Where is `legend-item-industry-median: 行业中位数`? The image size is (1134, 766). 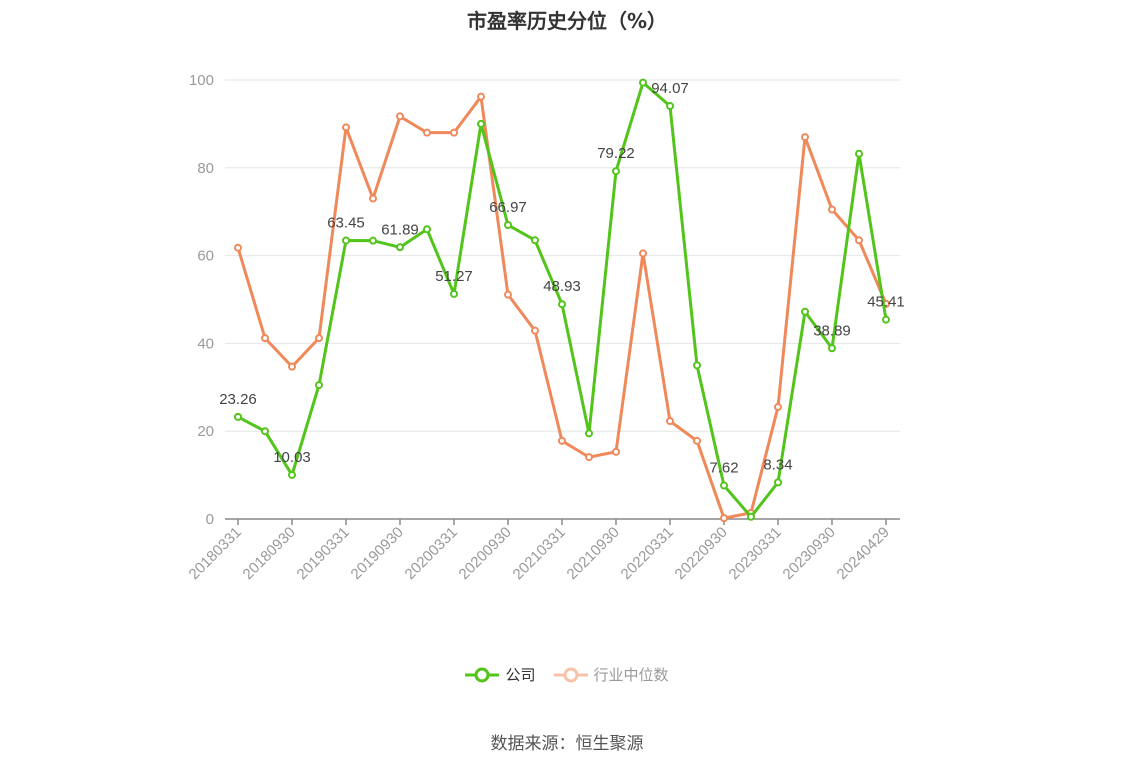 legend-item-industry-median: 行业中位数 is located at coordinates (611, 674).